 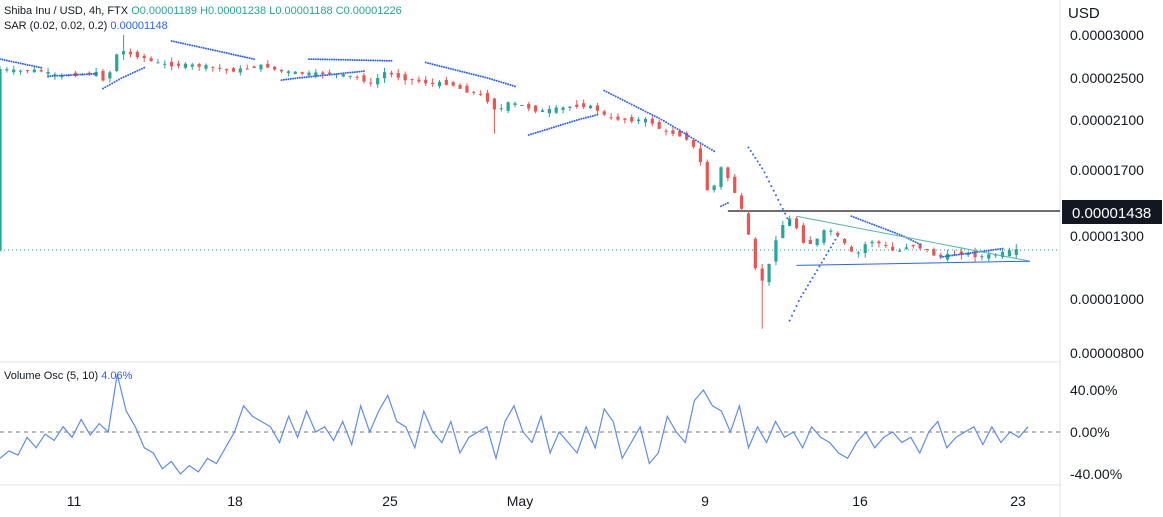 What do you see at coordinates (68, 376) in the screenshot?
I see `osc-legend: Volume Osc (5, 10) 4.06%` at bounding box center [68, 376].